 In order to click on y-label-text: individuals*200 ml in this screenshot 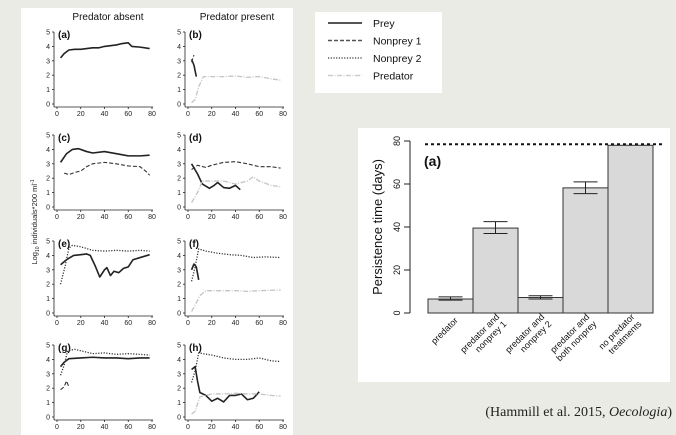, I will do `click(34, 215)`.